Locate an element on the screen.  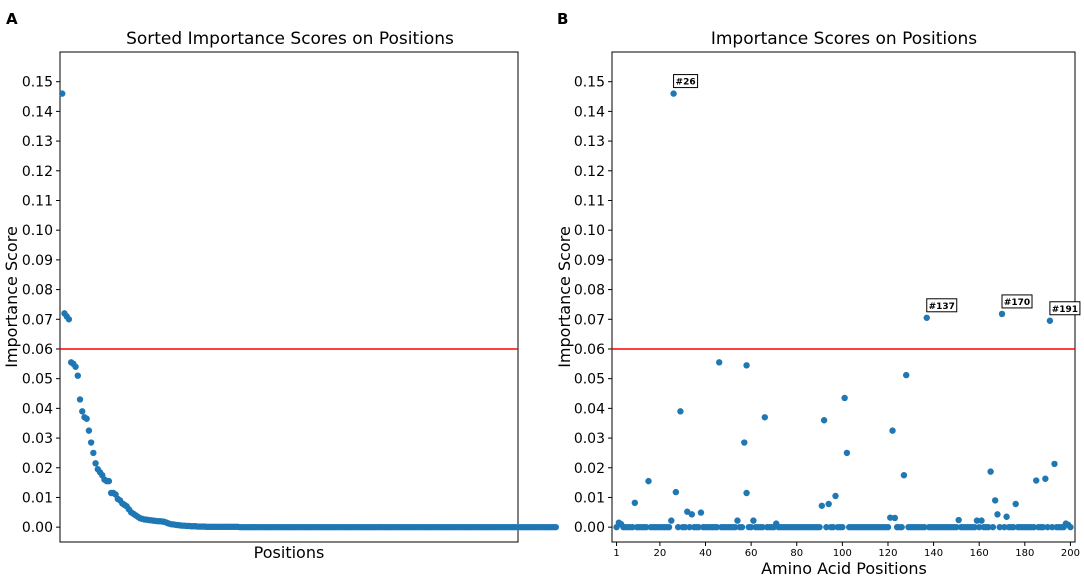
panel-a-y-tick-label: 0.04 is located at coordinates (37, 409).